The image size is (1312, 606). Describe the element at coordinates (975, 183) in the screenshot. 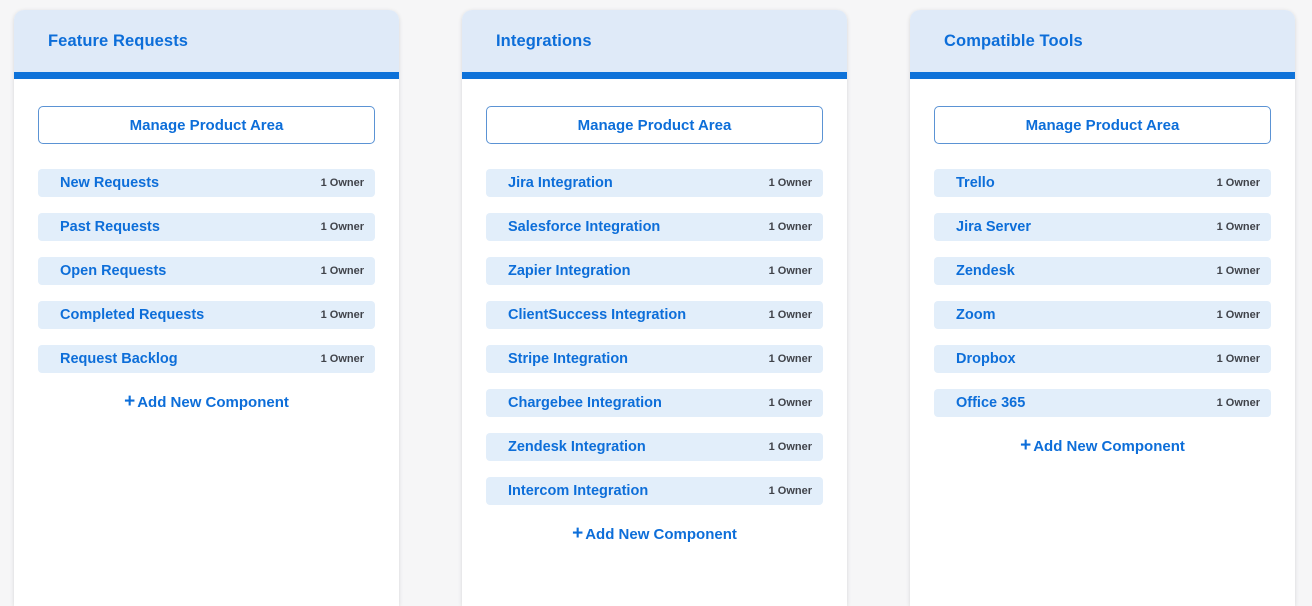

I see `component-name: Trello` at that location.